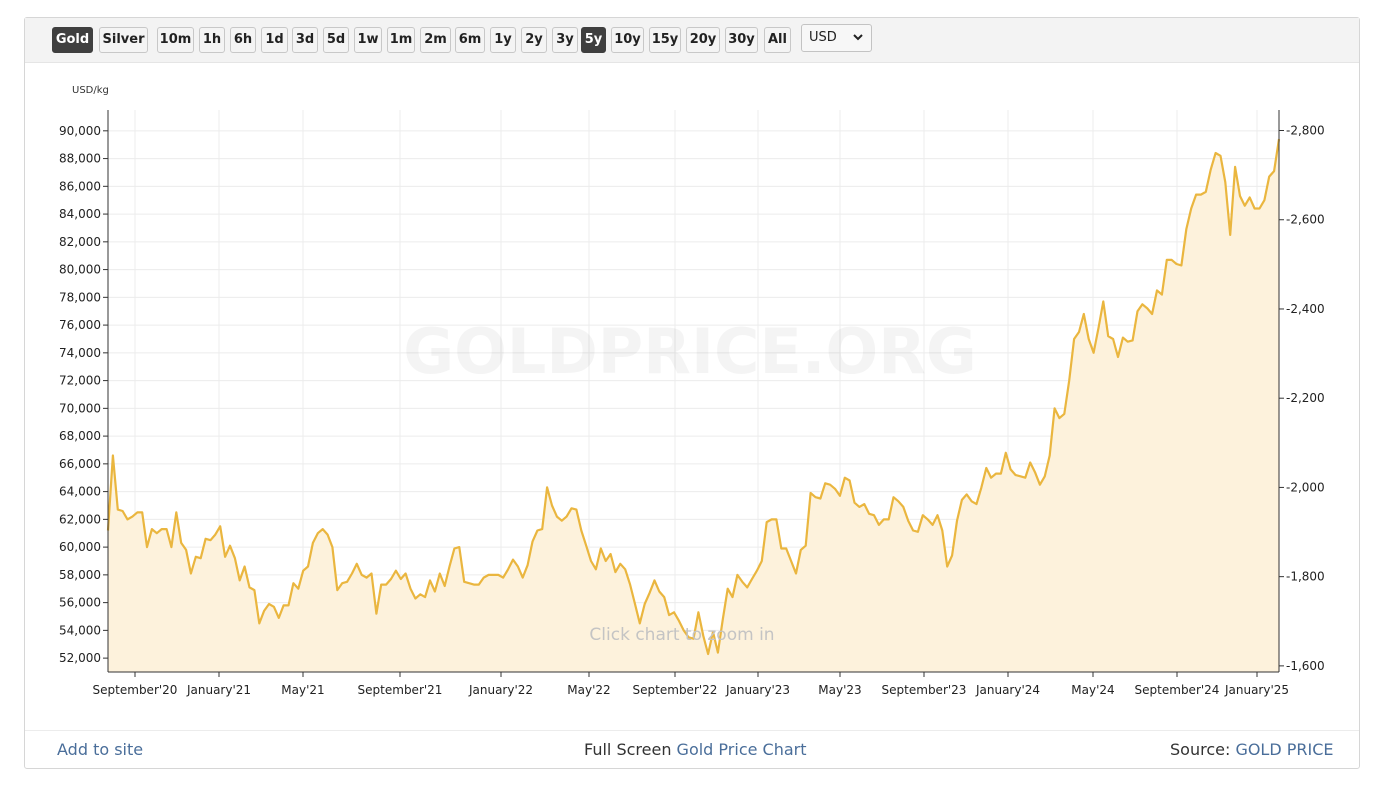 Image resolution: width=1391 pixels, height=787 pixels. Describe the element at coordinates (470, 40) in the screenshot. I see `range-button-6m: 6m` at that location.